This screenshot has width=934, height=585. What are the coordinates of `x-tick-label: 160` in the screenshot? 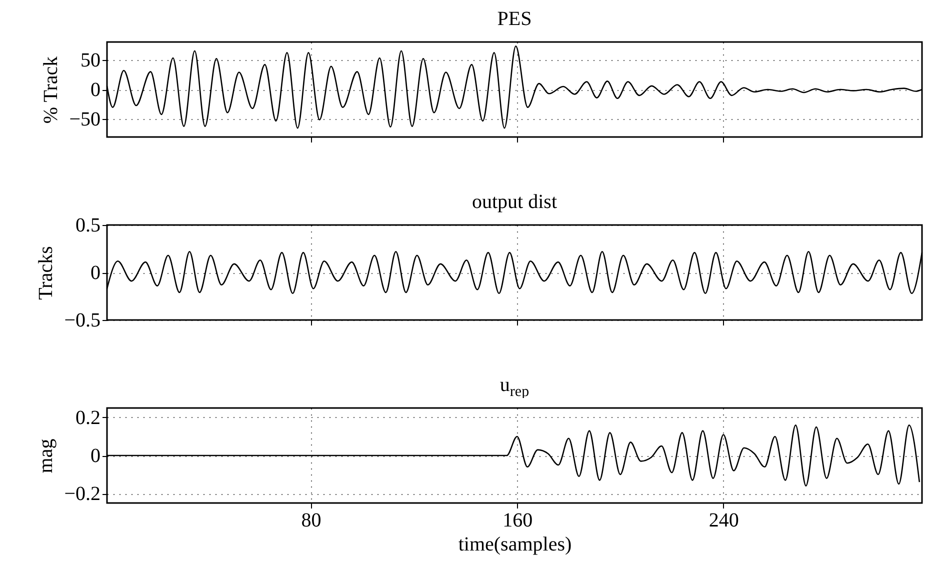 It's located at (517, 521).